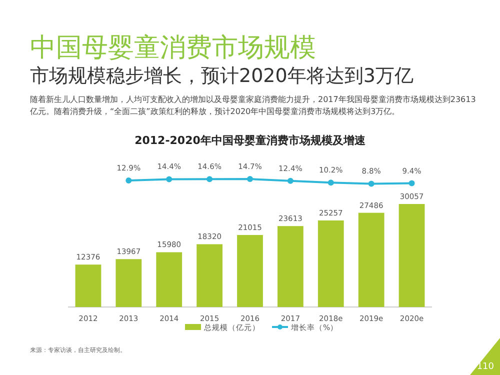  I want to click on text: 随着新生儿人口数量增加，人均可支配收入的增加以及母婴童家庭消费能力提升，2017年我国母婴童消费市场规模达到23613亿元。随着消费升级，“全面二孩”政策红利的释放，预计2020年中国母婴童消费市场规模将达到3万亿。, so click(252, 105).